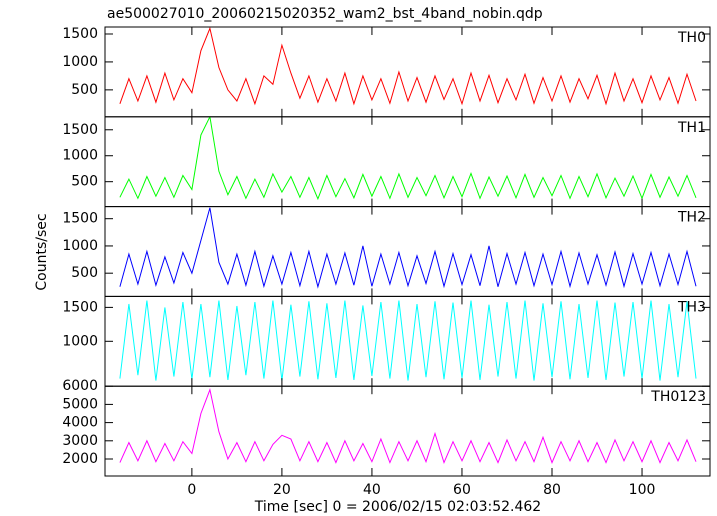 This screenshot has height=516, width=717. I want to click on x-tick-label: 100, so click(642, 490).